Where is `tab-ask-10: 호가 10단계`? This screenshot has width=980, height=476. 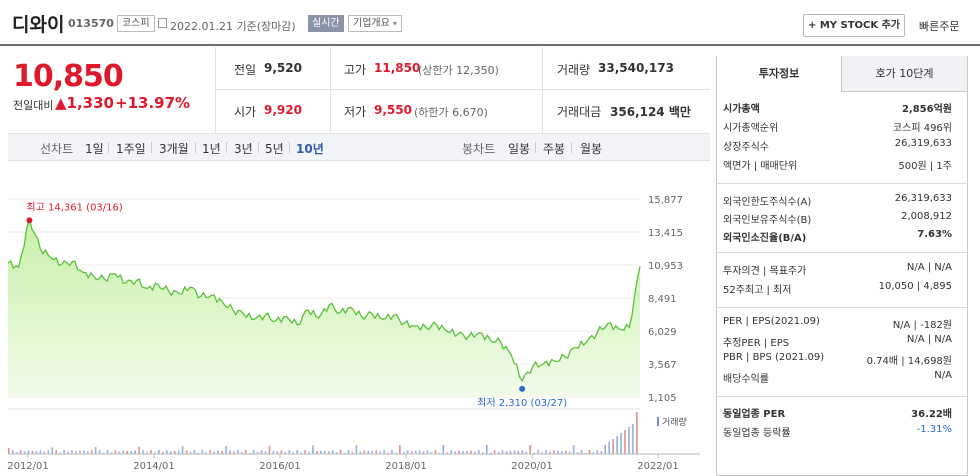
tab-ask-10: 호가 10단계 is located at coordinates (904, 74).